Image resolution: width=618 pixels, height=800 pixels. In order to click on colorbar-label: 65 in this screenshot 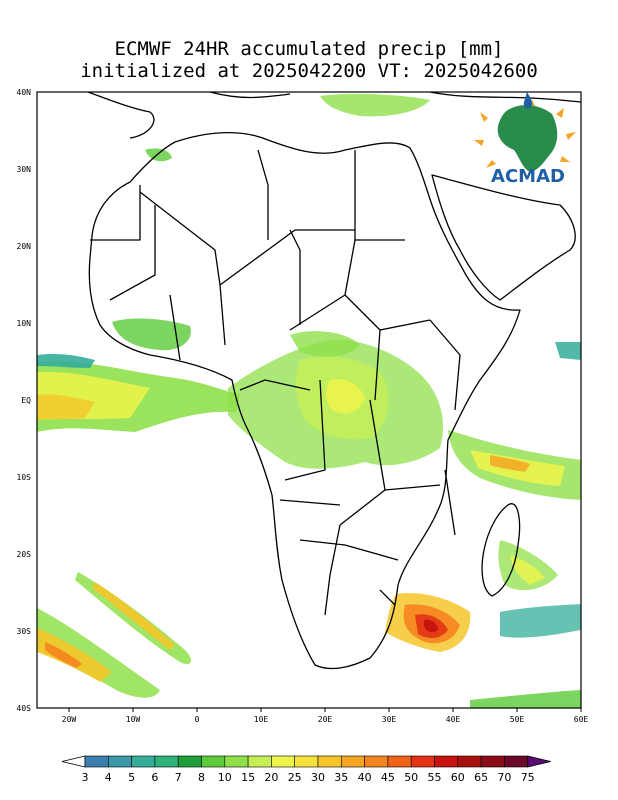, I will do `click(481, 777)`.